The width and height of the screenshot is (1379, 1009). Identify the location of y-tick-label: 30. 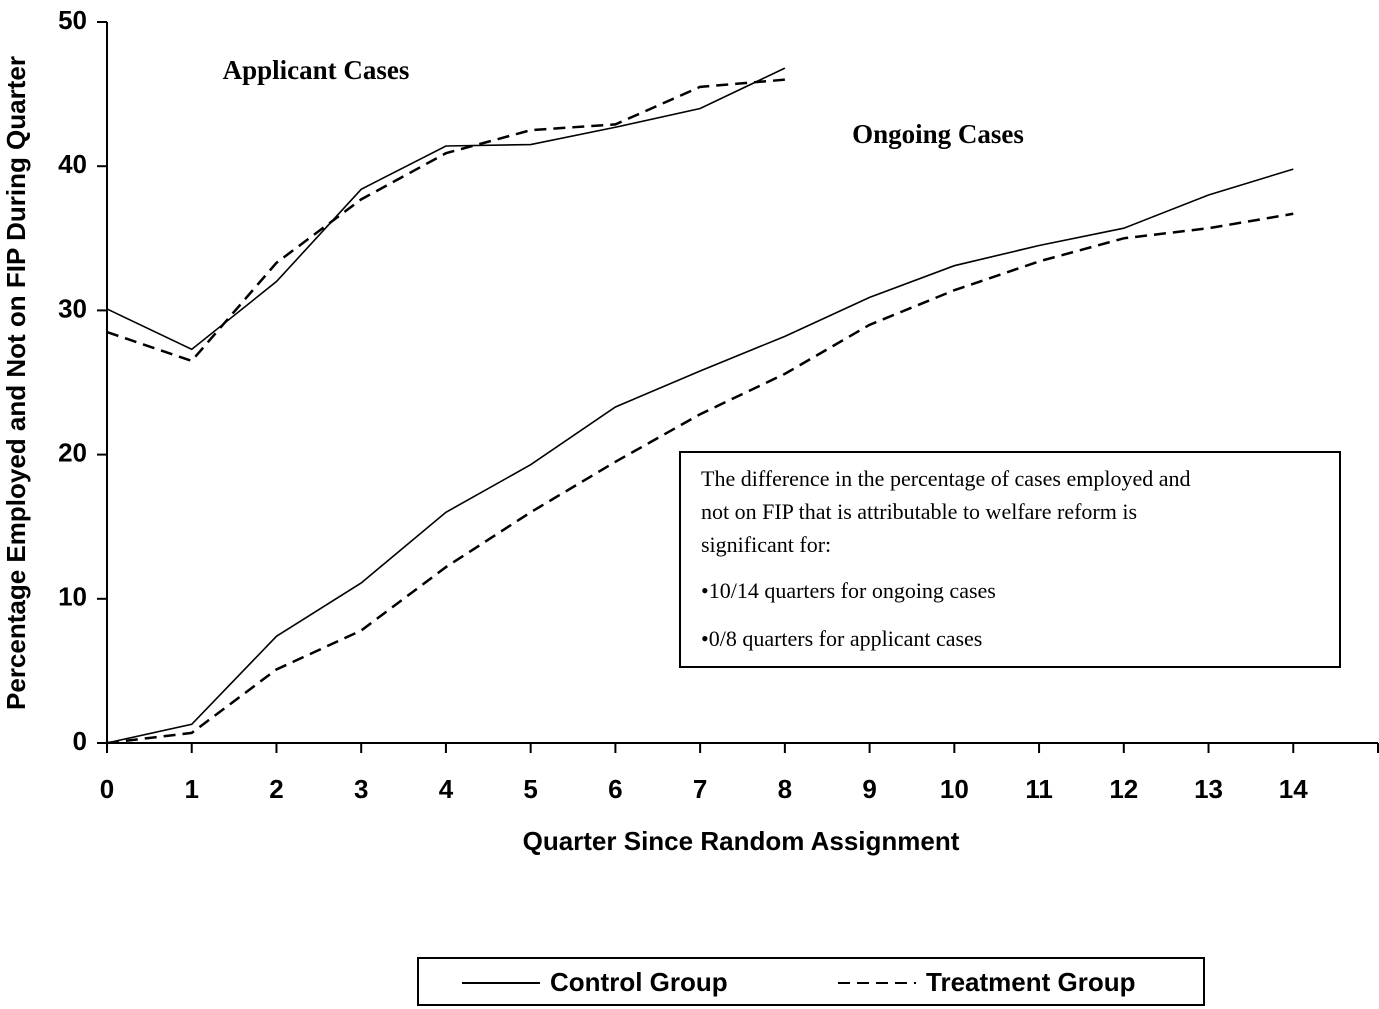
(72, 308).